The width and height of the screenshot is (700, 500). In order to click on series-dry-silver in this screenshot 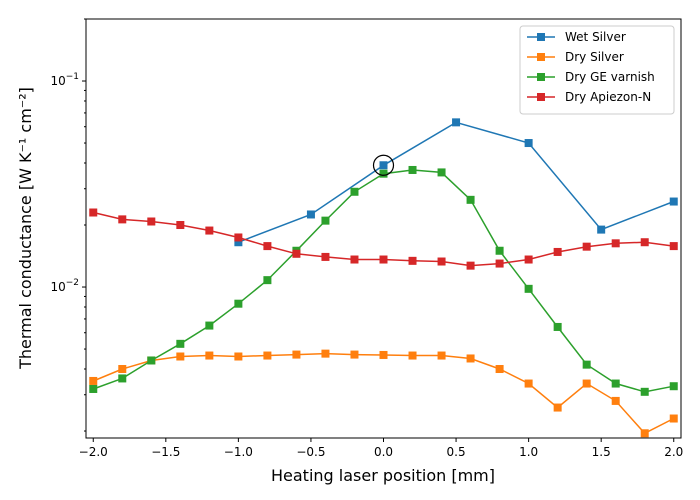, I will do `click(383, 393)`.